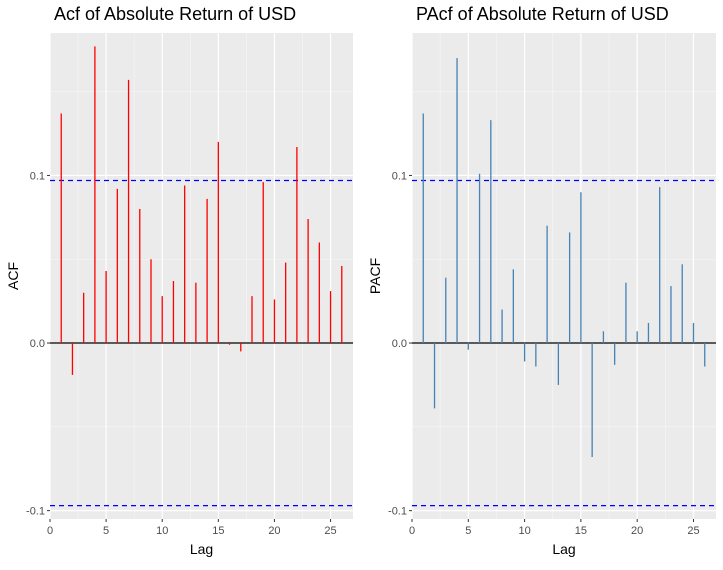  I want to click on chart-title: PAcf of Absolute Return of USD, so click(542, 14).